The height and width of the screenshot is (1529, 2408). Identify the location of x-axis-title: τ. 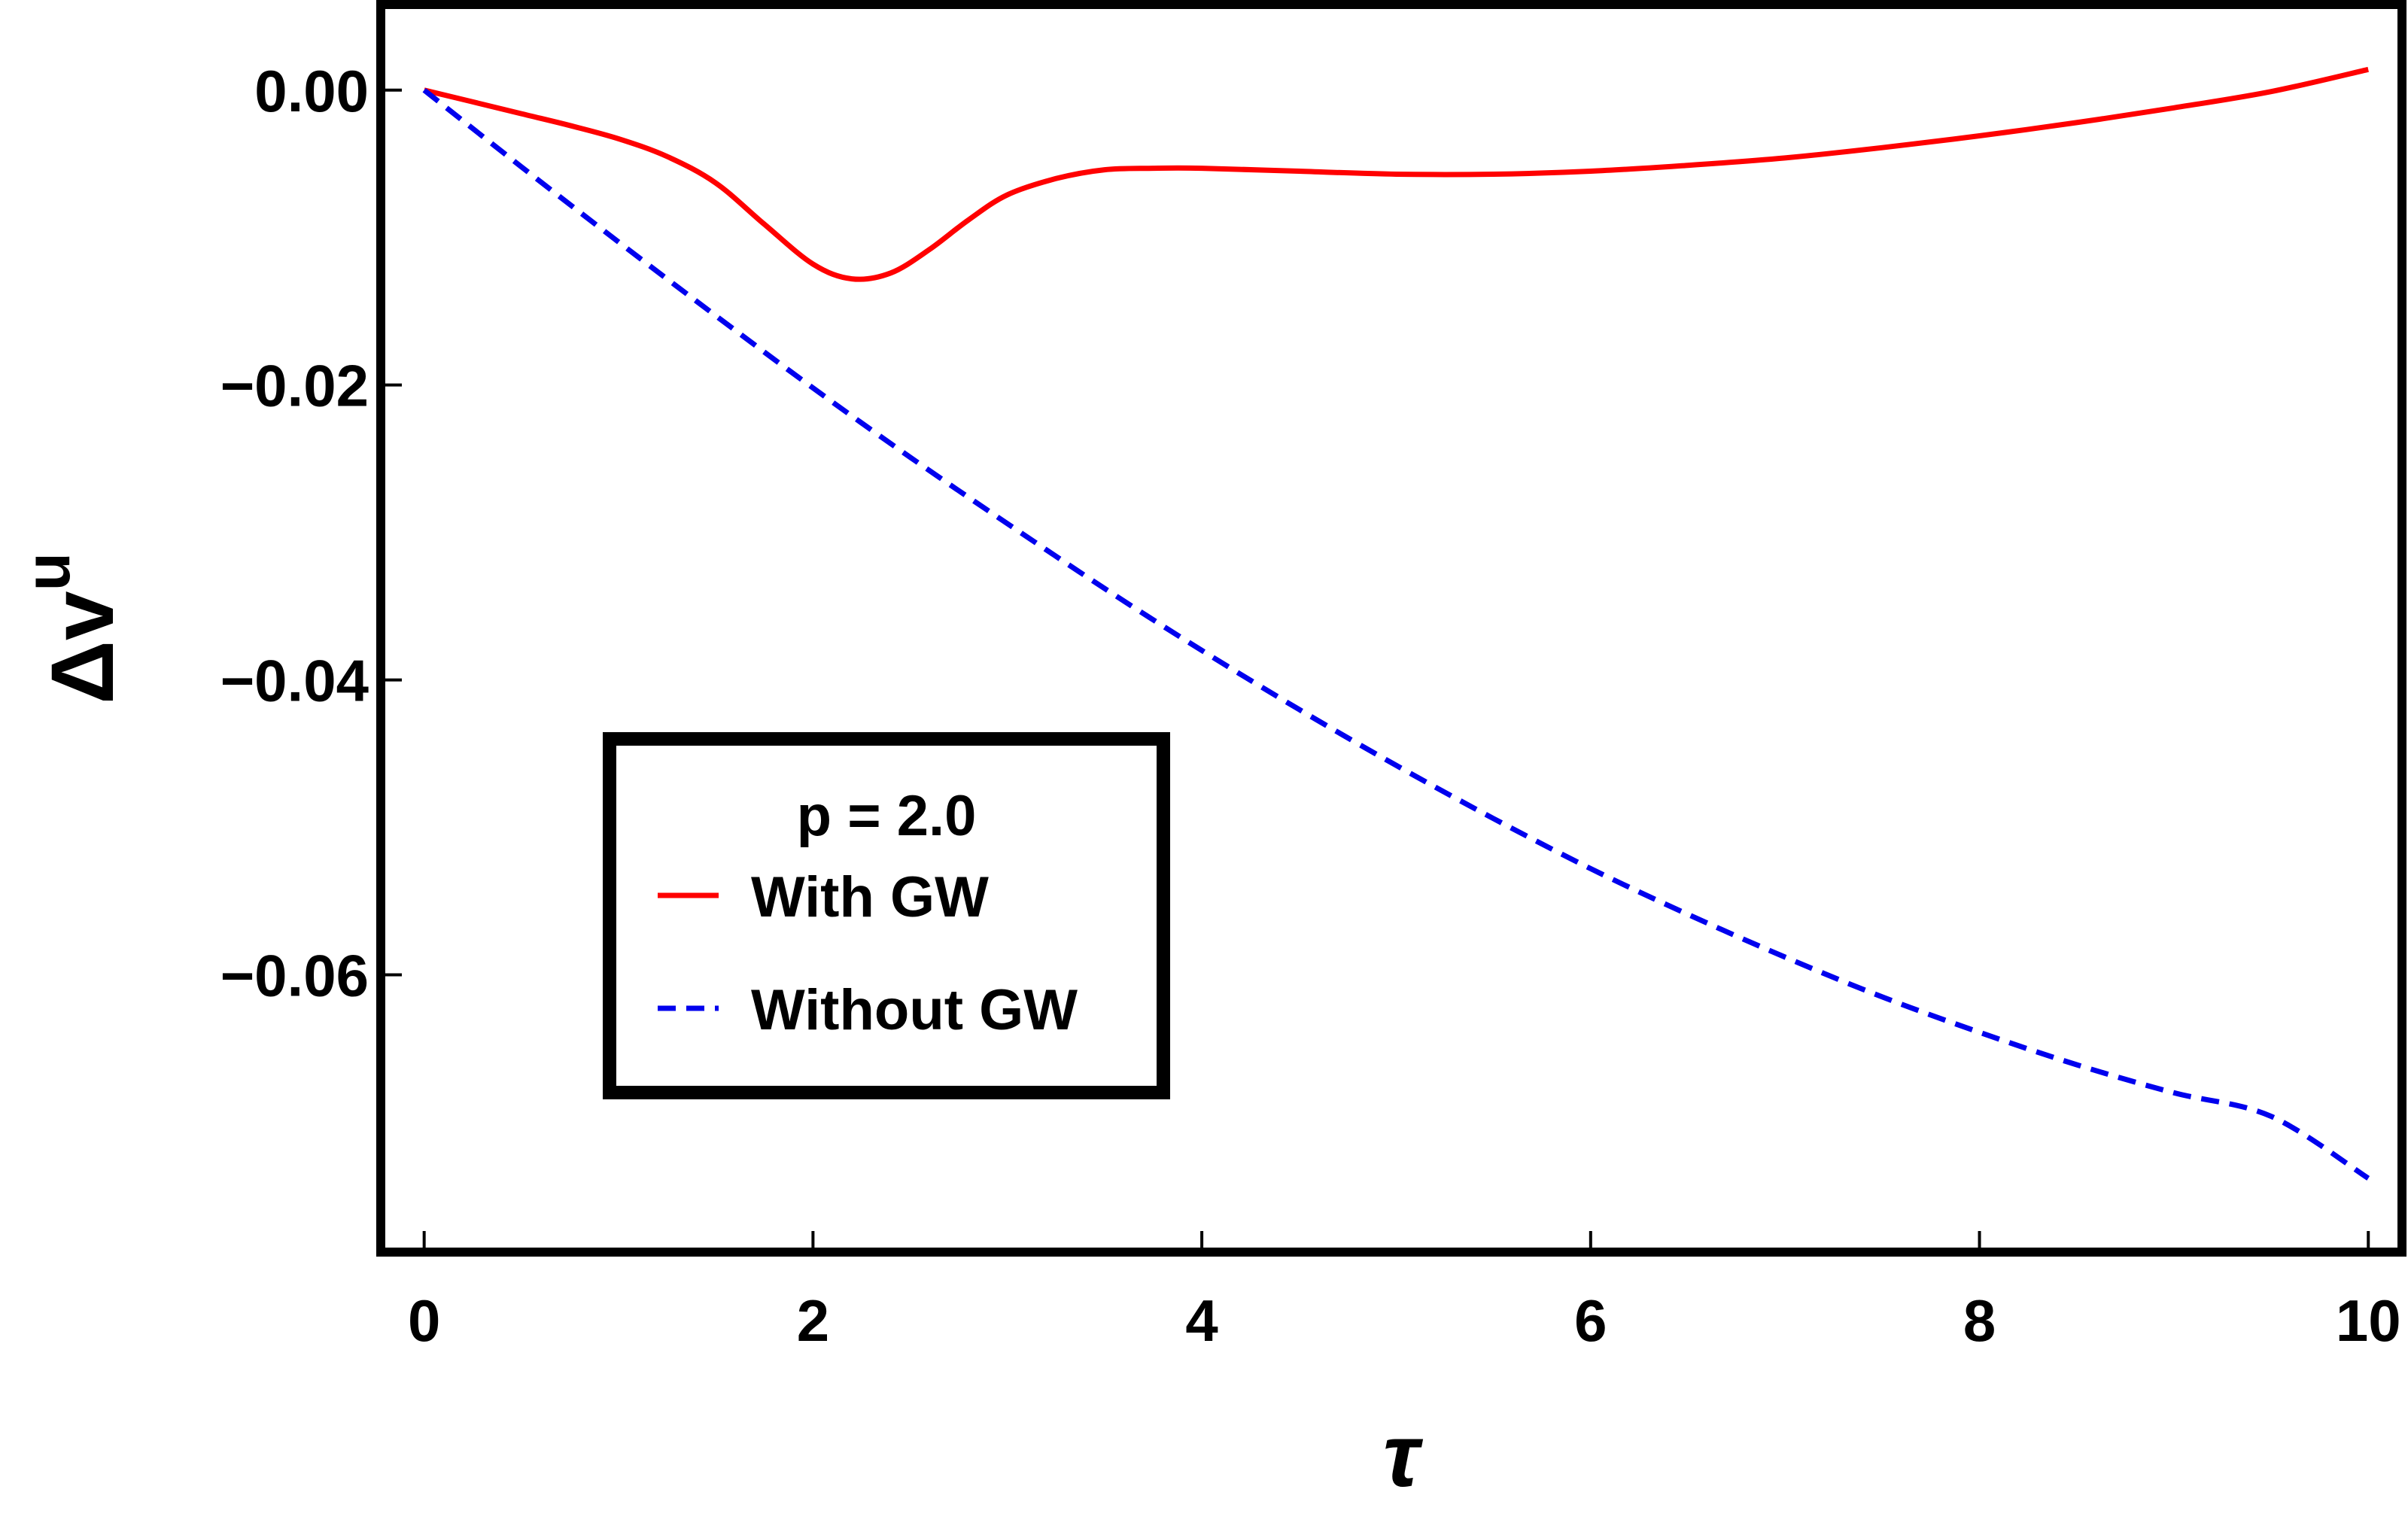
(1403, 1456).